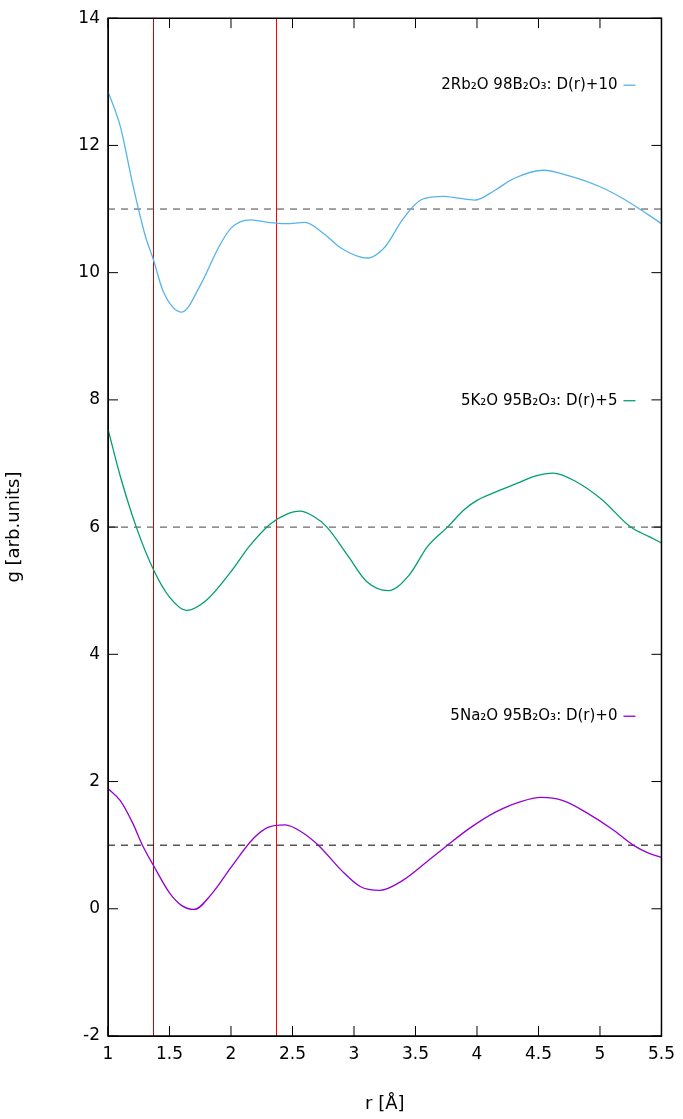 The image size is (683, 1119). I want to click on y-tick-label: 4, so click(94, 652).